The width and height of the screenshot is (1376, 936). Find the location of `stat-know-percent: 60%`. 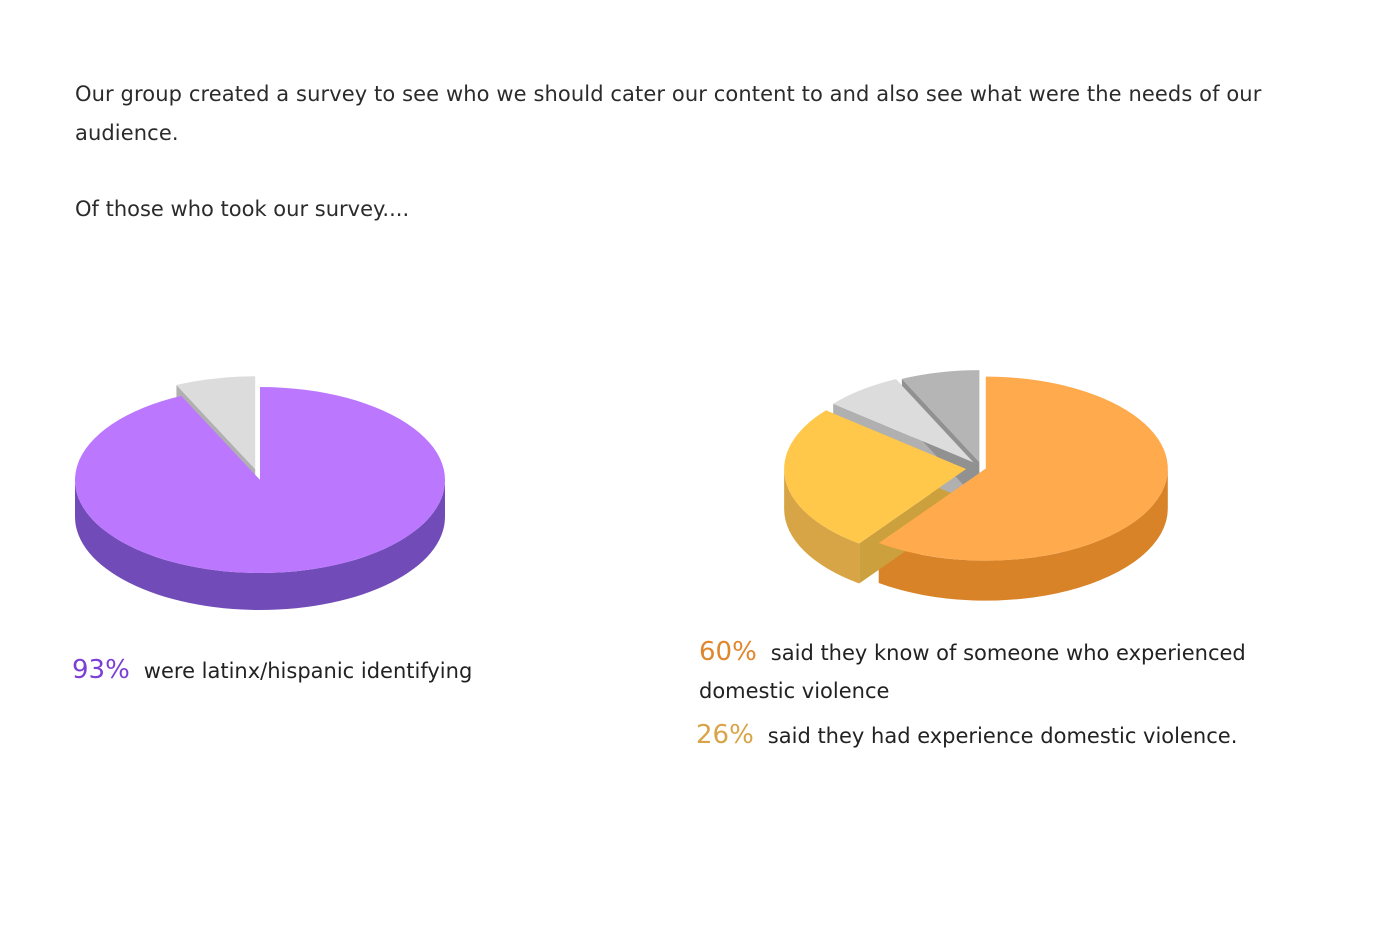

stat-know-percent: 60% is located at coordinates (728, 652).